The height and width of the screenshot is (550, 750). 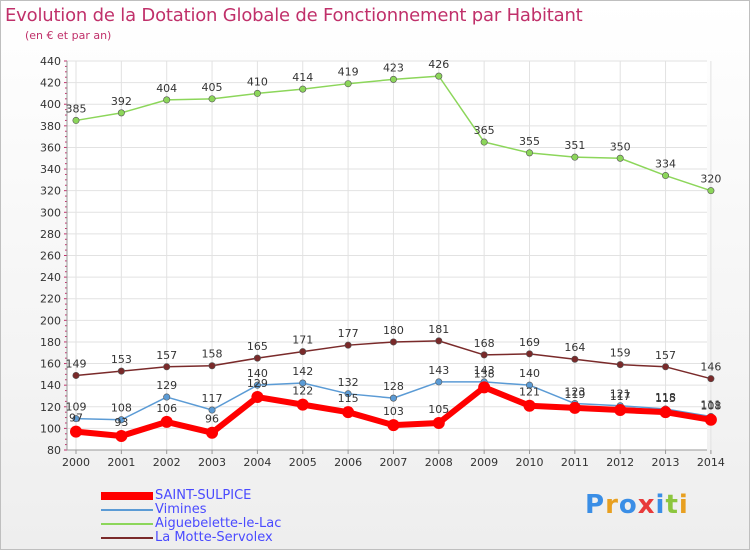 I want to click on data-label-la-motte-servolex: 181, so click(x=438, y=329).